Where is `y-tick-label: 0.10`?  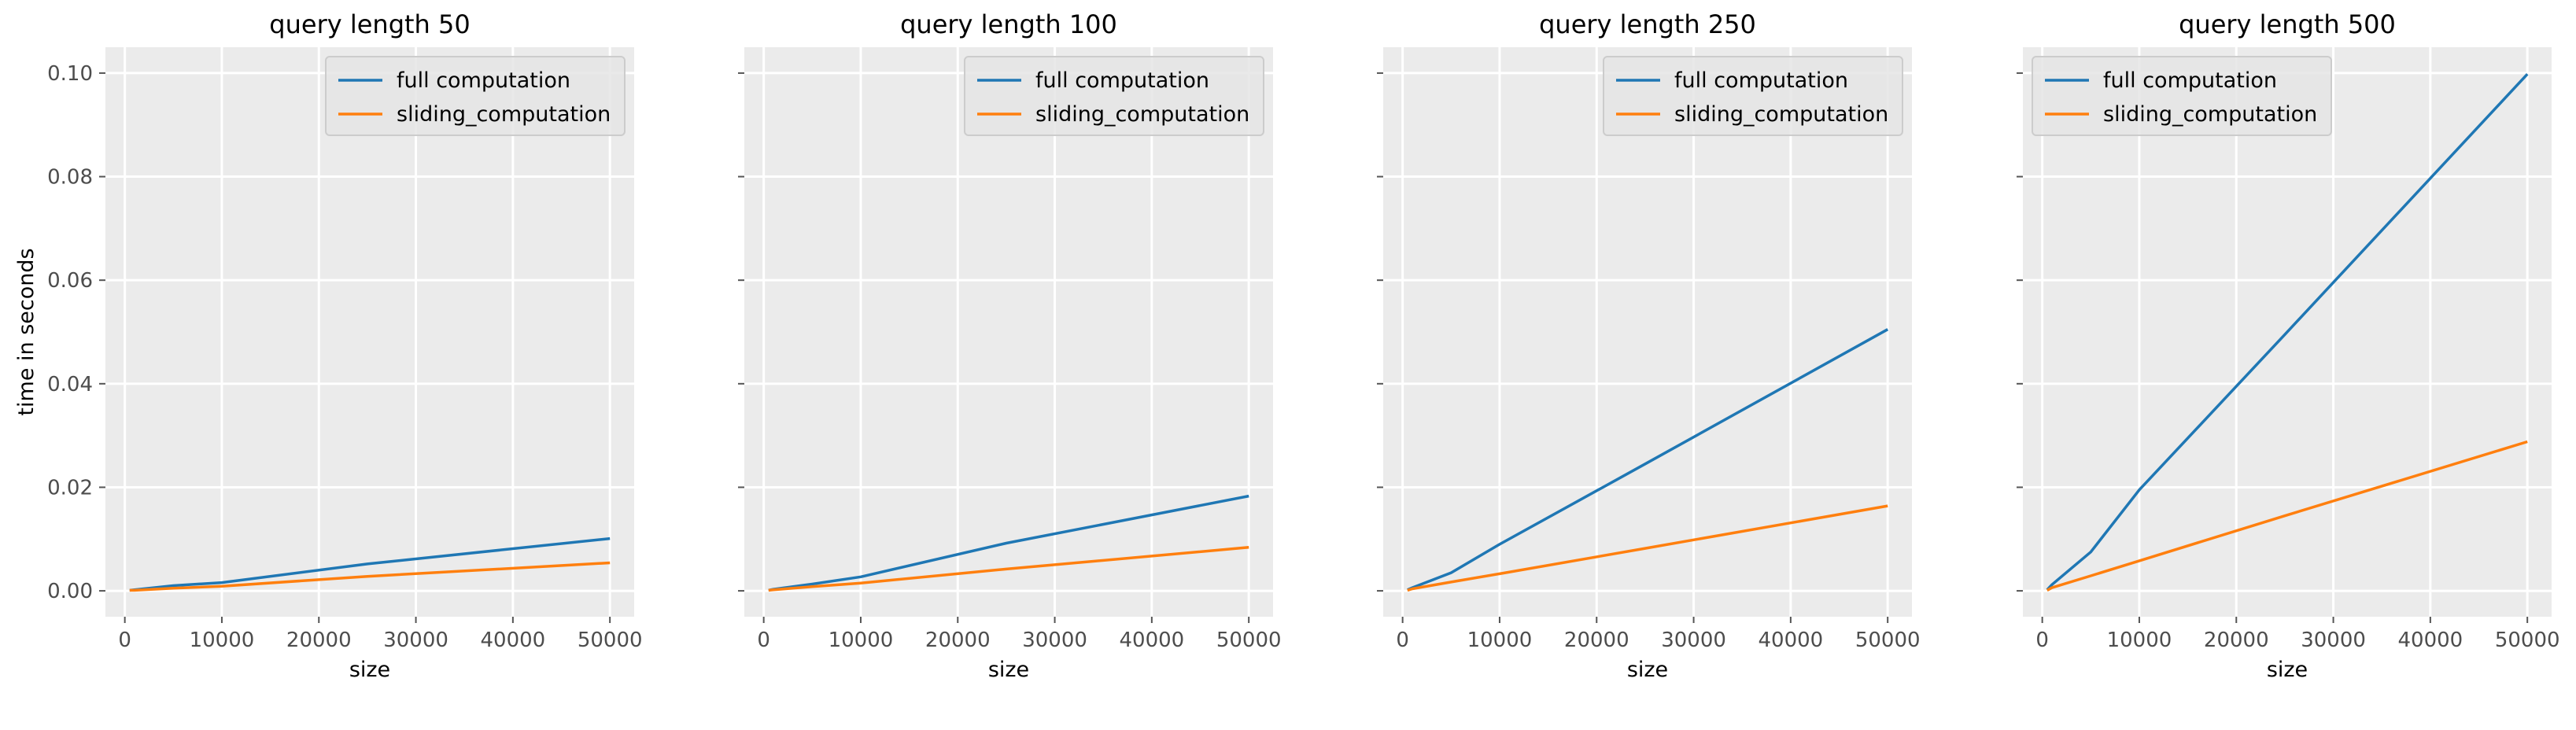 y-tick-label: 0.10 is located at coordinates (70, 74).